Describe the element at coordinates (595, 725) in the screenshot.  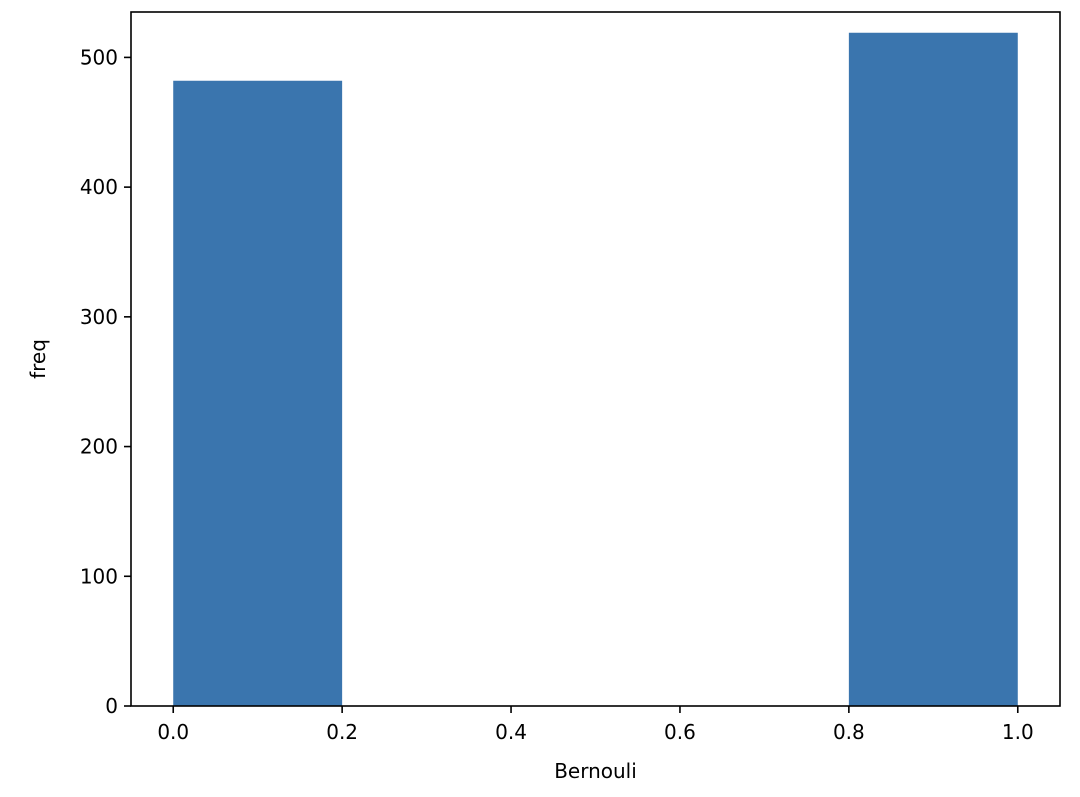
I see `x-axis-ticks: 0.0 0.2 0.4 0.6 0.8 1.0` at that location.